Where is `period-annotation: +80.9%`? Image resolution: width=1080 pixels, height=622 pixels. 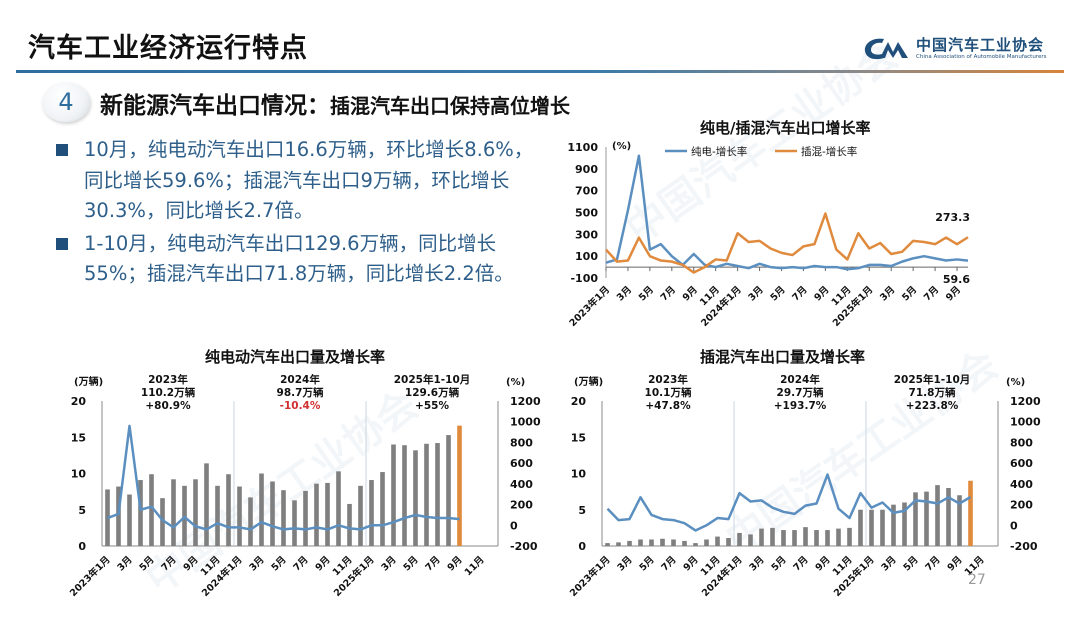 period-annotation: +80.9% is located at coordinates (168, 406).